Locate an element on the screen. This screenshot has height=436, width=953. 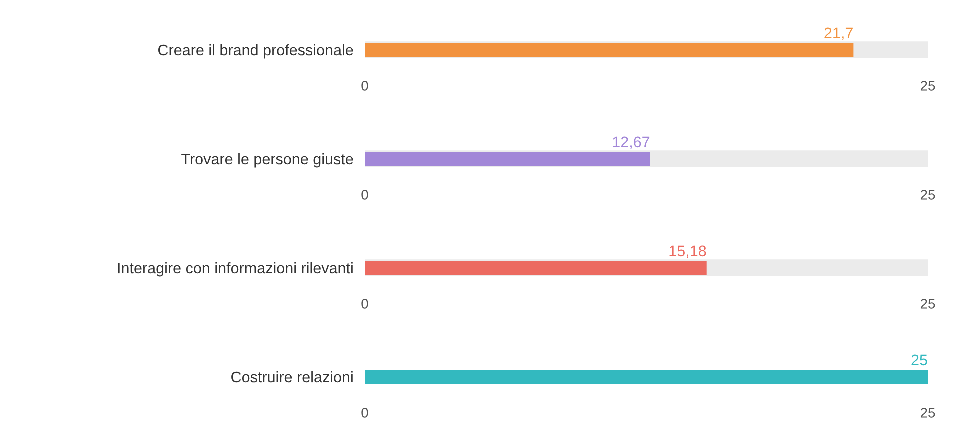
y-tick-label: Interagire con informazioni rilevanti is located at coordinates (235, 269).